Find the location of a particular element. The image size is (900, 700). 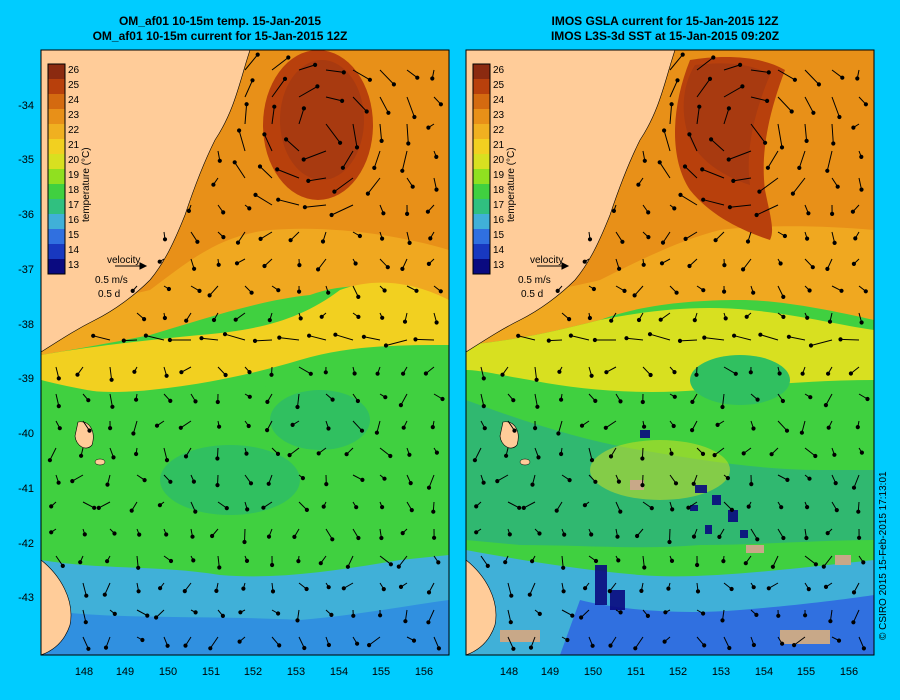

latitude-tick-label: -34 is located at coordinates (26, 106).